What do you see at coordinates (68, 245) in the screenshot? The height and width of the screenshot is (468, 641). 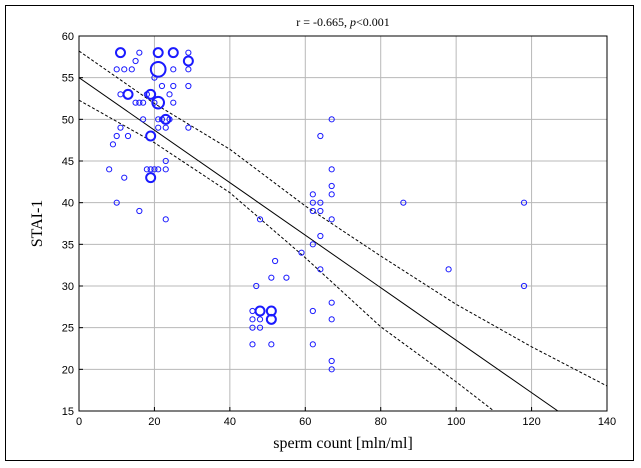 I see `y-tick-label: 35` at bounding box center [68, 245].